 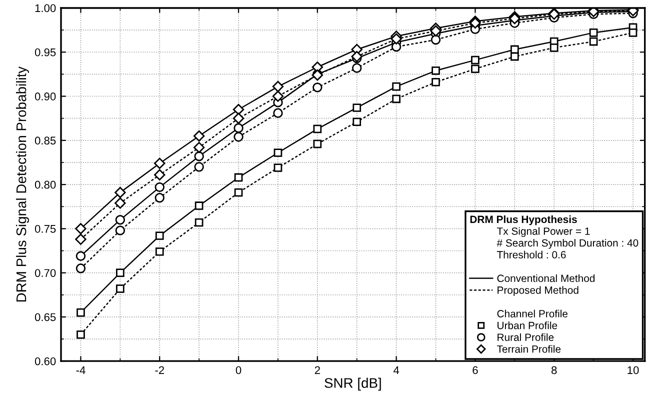 What do you see at coordinates (239, 370) in the screenshot?
I see `x-tick-label: 0` at bounding box center [239, 370].